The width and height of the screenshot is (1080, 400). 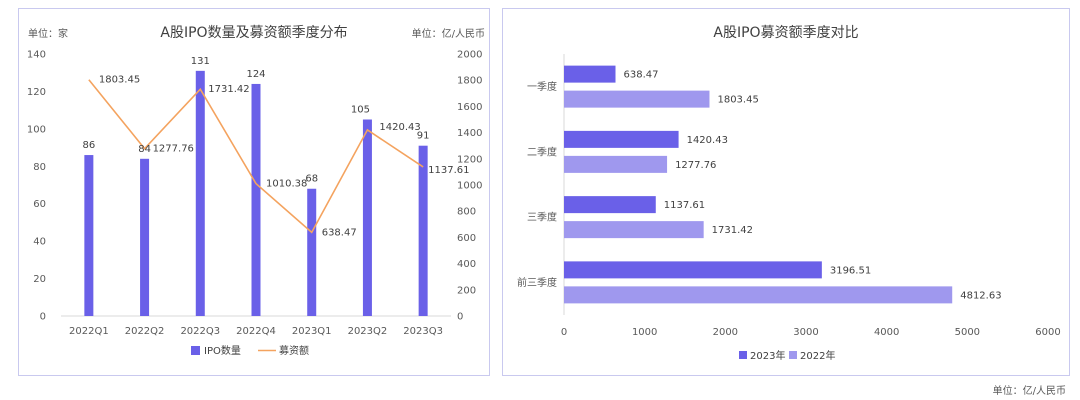 I want to click on data-label-2022: 1803.45, so click(x=737, y=100).